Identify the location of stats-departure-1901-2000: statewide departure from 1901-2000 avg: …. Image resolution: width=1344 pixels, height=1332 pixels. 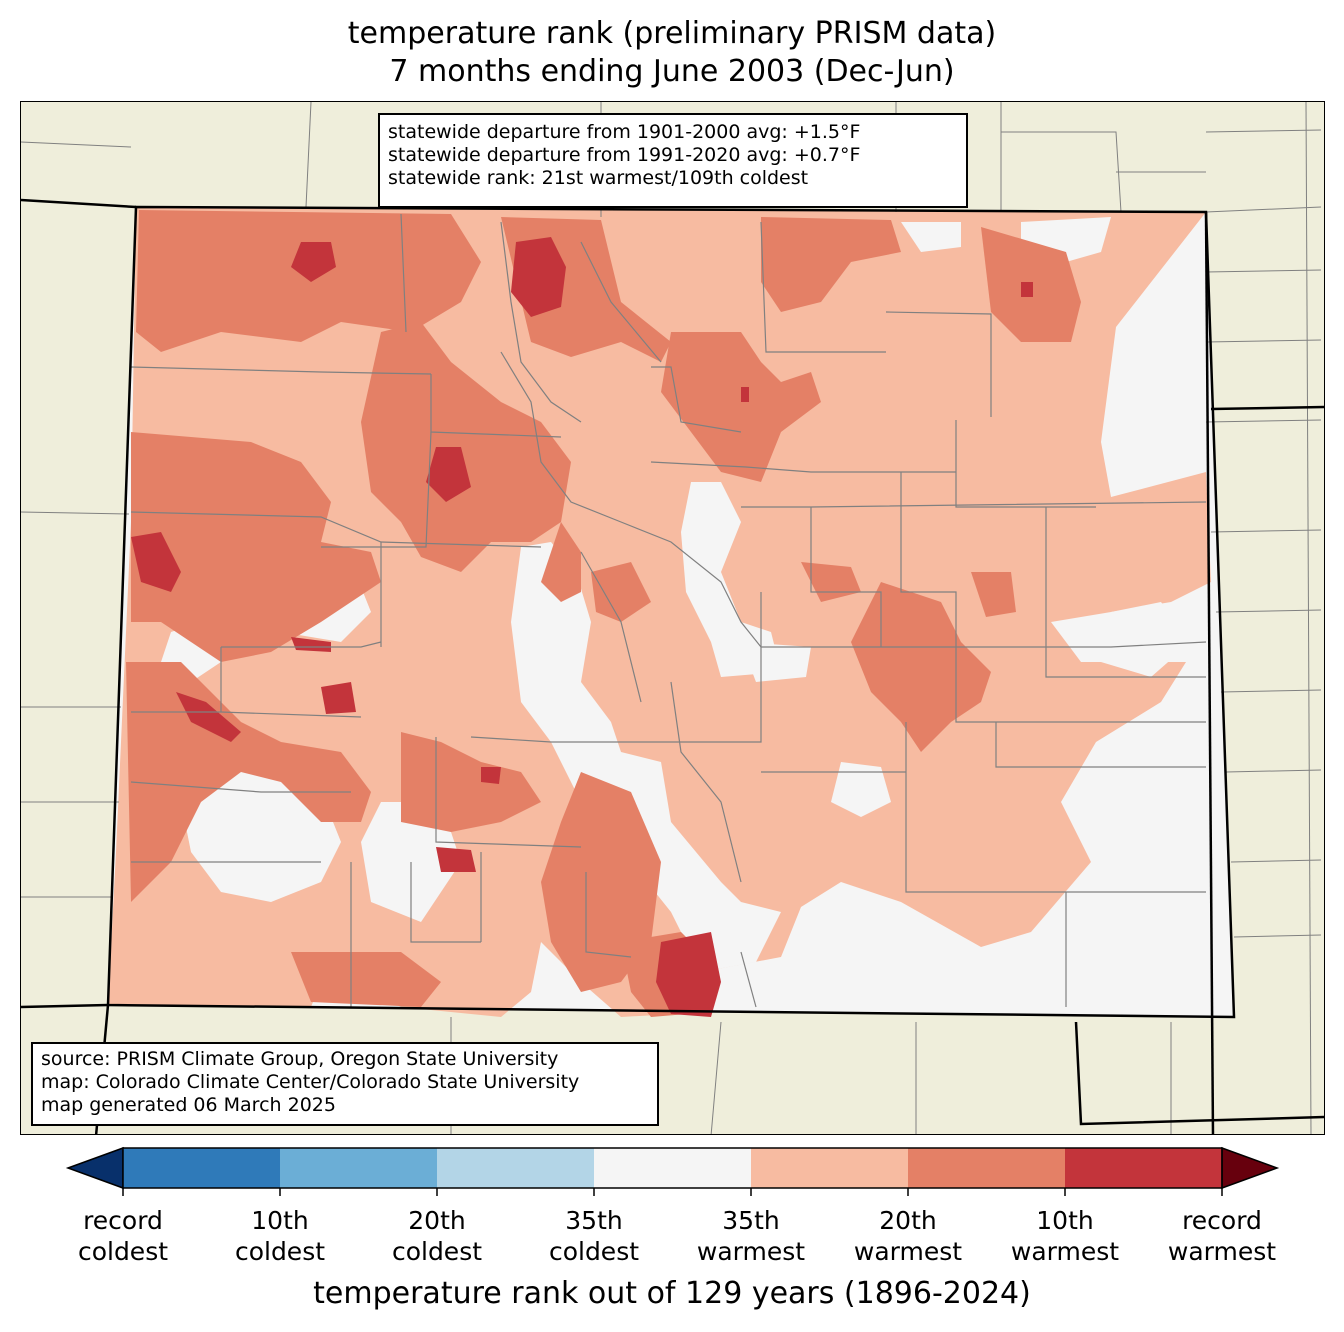
(624, 132).